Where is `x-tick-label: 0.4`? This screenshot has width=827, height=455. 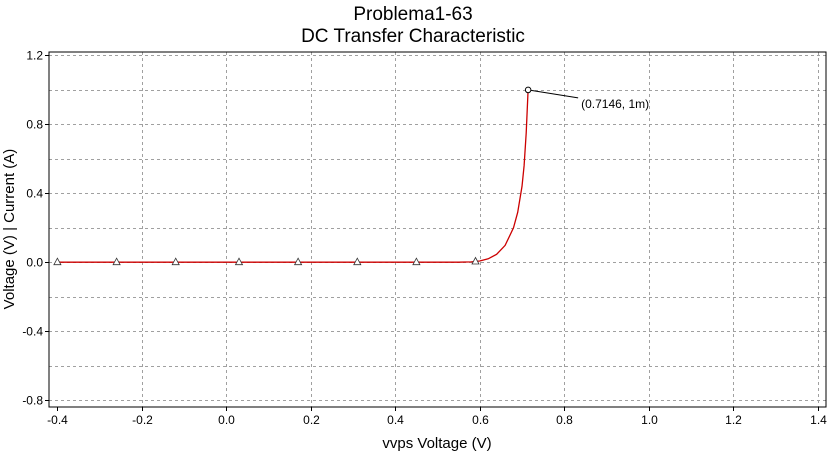 x-tick-label: 0.4 is located at coordinates (395, 420).